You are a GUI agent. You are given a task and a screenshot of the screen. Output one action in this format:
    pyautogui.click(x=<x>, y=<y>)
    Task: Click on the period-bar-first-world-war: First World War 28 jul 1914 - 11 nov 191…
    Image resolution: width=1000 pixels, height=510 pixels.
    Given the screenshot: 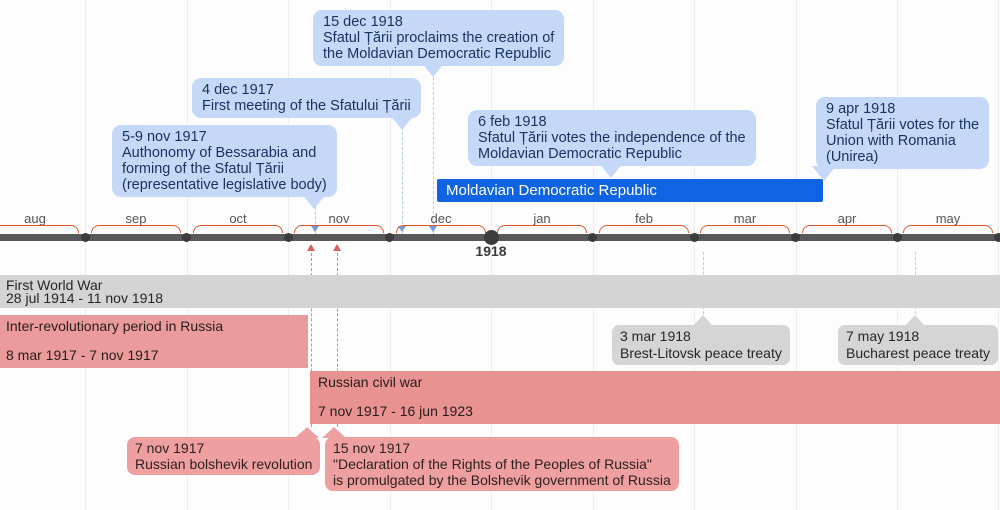 What is the action you would take?
    pyautogui.click(x=500, y=291)
    